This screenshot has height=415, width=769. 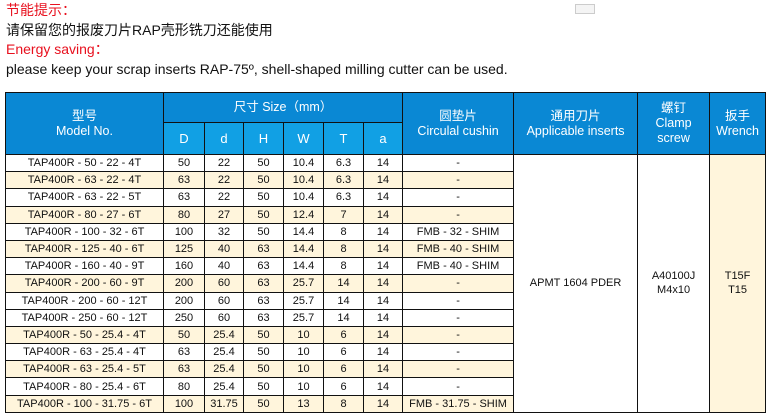 What do you see at coordinates (224, 249) in the screenshot?
I see `cell-d-small: 40` at bounding box center [224, 249].